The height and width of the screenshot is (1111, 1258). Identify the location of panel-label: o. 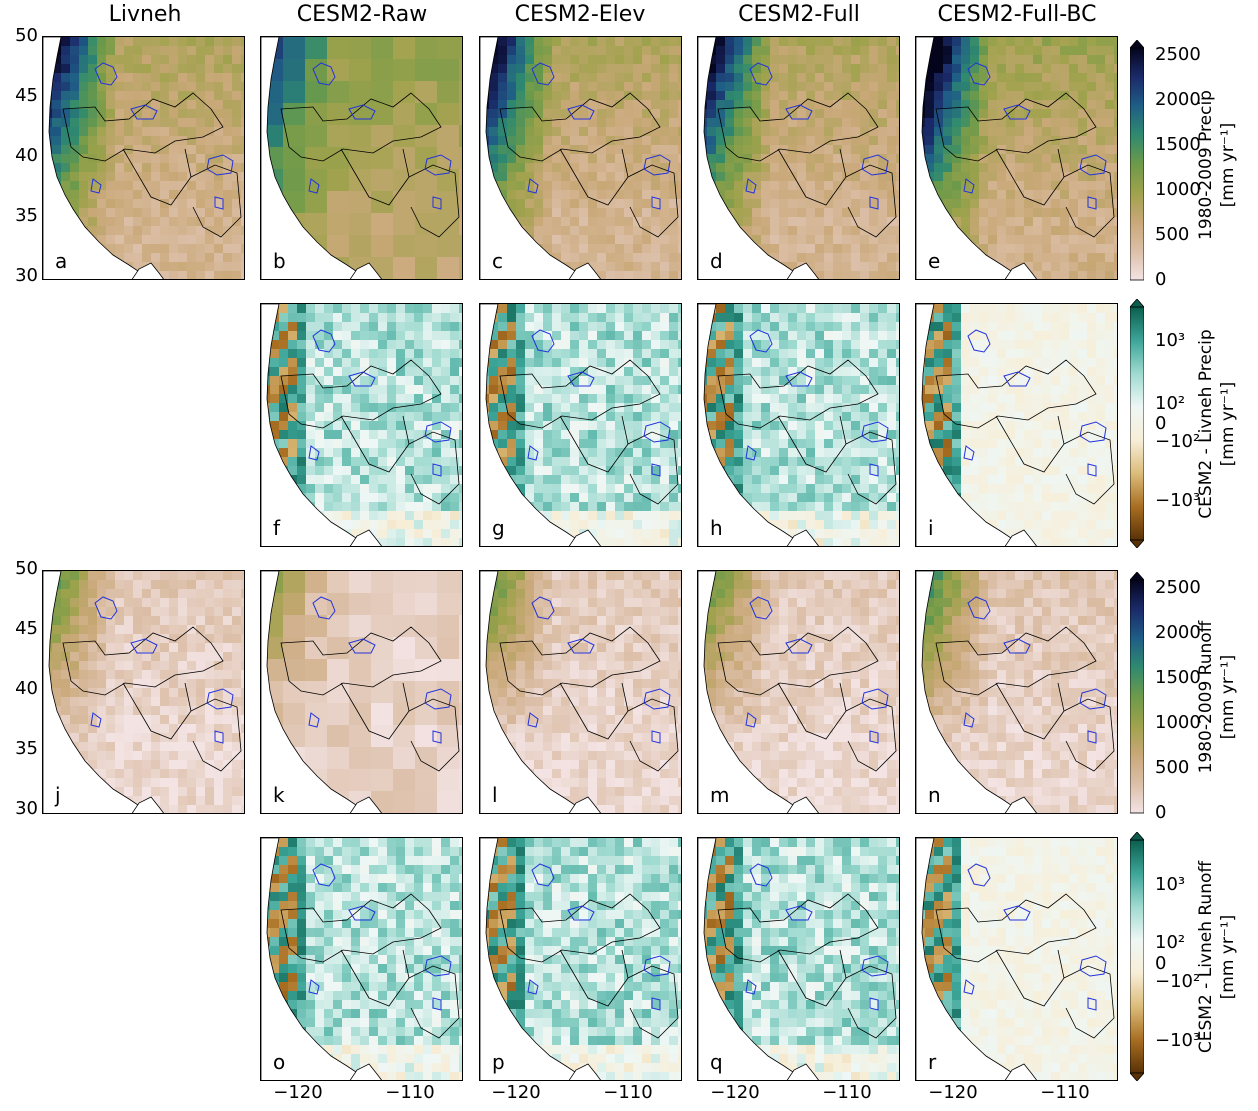
(279, 1062).